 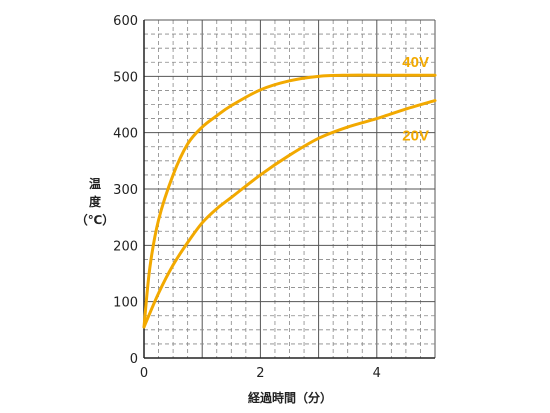 I want to click on y-tick-label: 300, so click(x=125, y=190).